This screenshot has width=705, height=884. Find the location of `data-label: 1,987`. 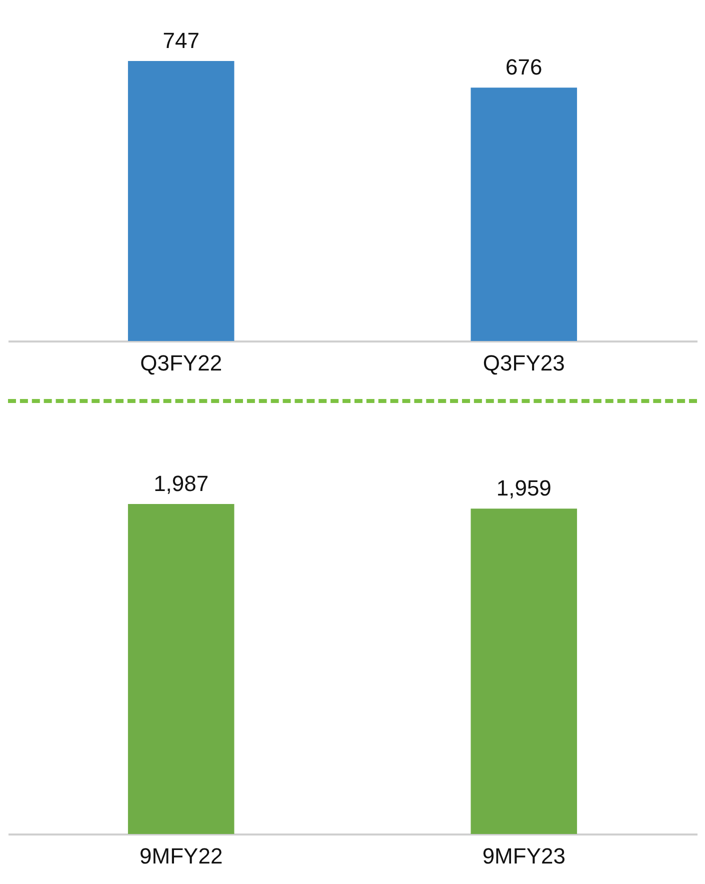

data-label: 1,987 is located at coordinates (181, 483).